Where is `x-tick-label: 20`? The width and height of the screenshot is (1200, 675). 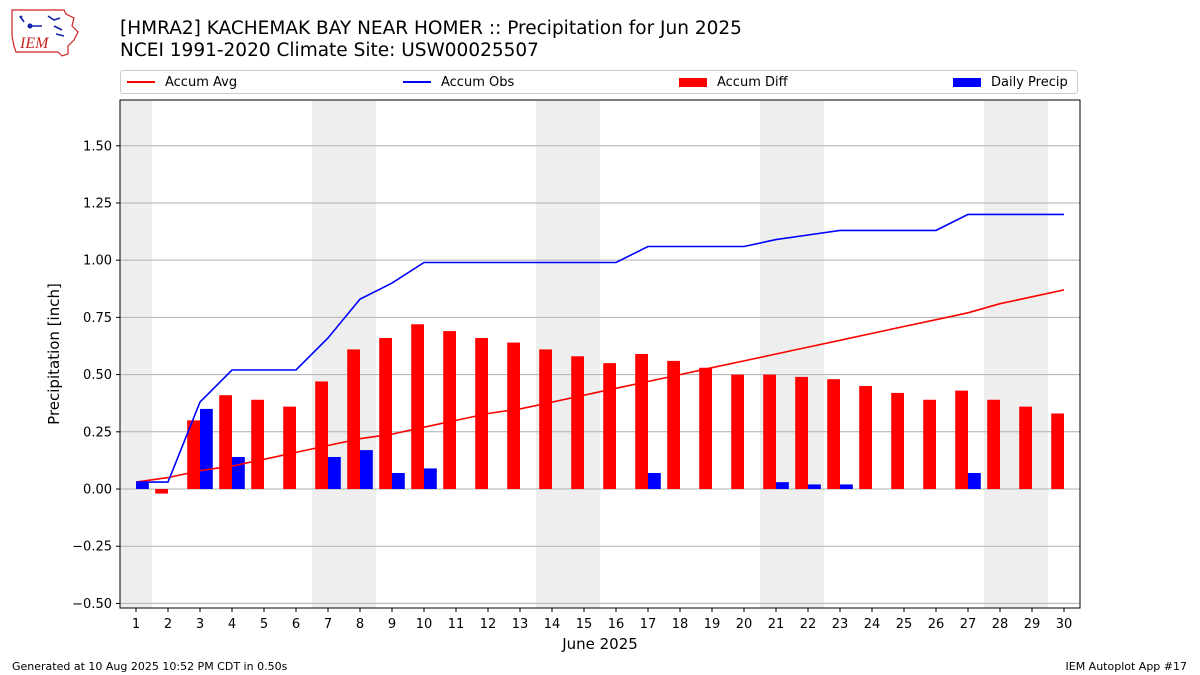
x-tick-label: 20 is located at coordinates (744, 624).